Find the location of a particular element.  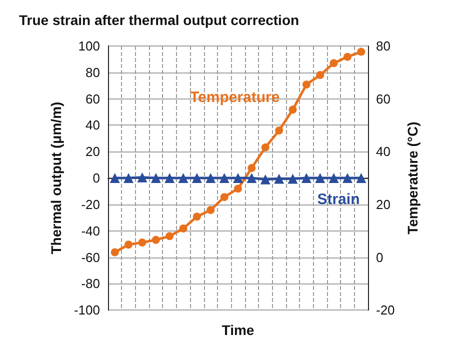

y2-tick-label: 60 is located at coordinates (383, 98).